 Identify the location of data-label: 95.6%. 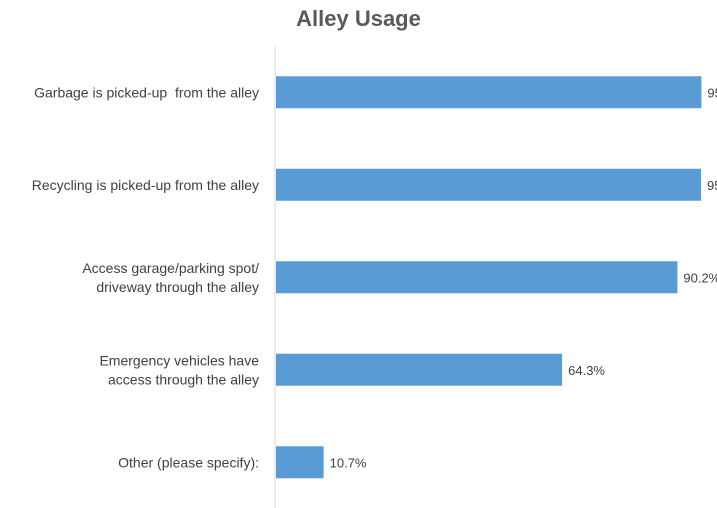
(712, 92).